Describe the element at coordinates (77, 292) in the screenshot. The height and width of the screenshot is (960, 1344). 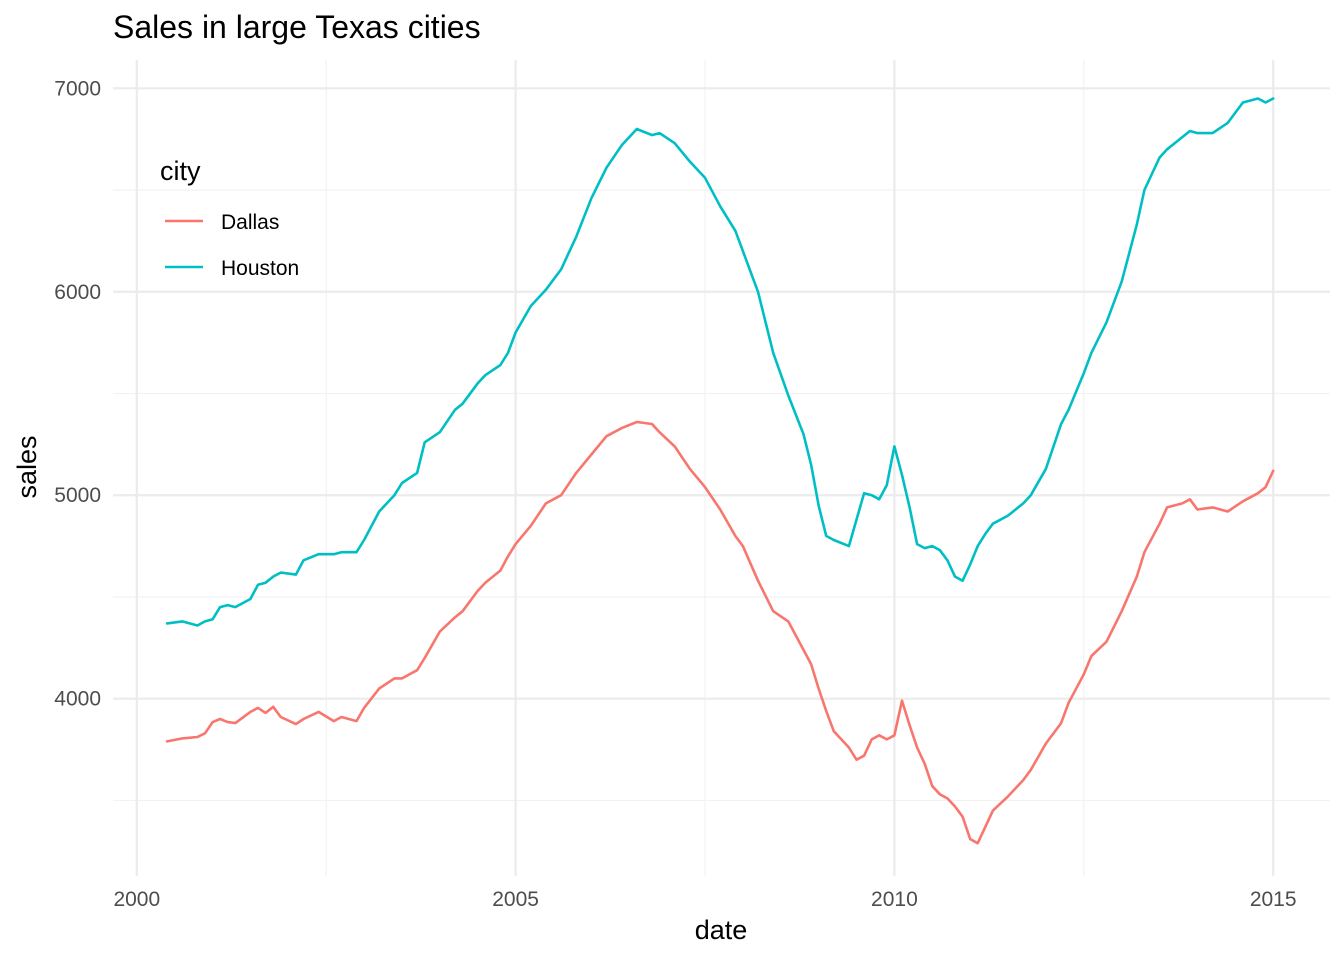
I see `y-tick-label: 6000` at that location.